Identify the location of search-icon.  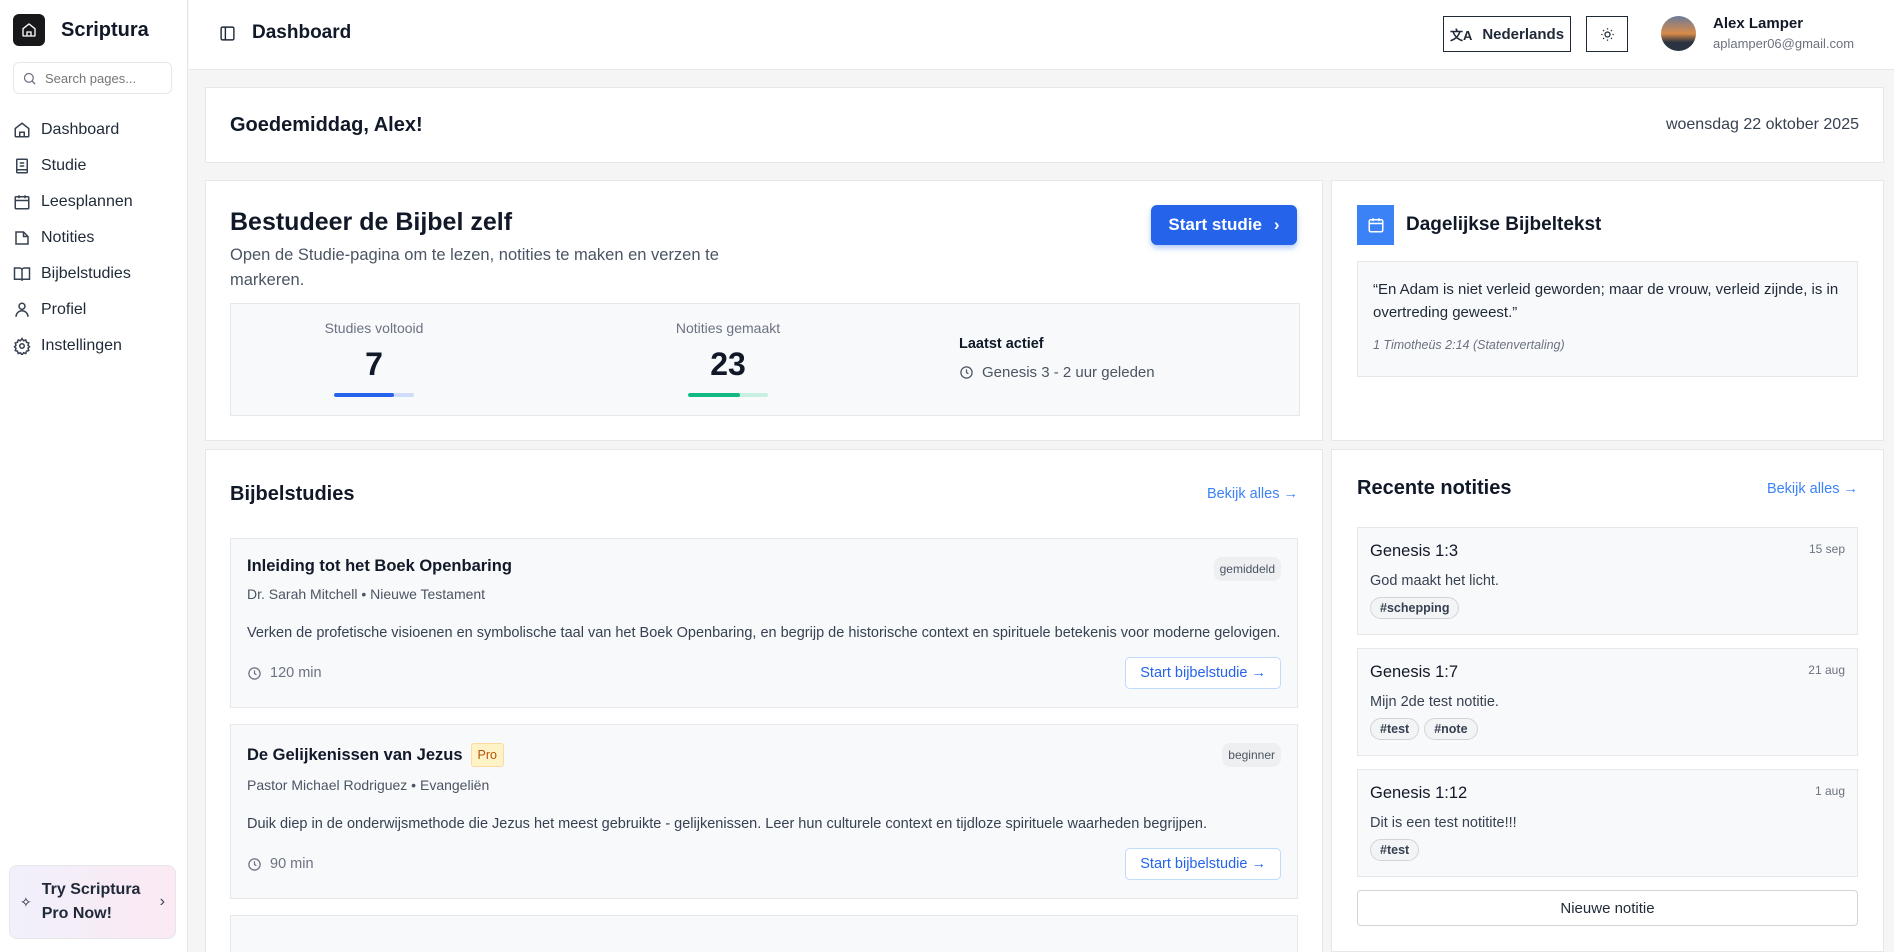
(29, 78).